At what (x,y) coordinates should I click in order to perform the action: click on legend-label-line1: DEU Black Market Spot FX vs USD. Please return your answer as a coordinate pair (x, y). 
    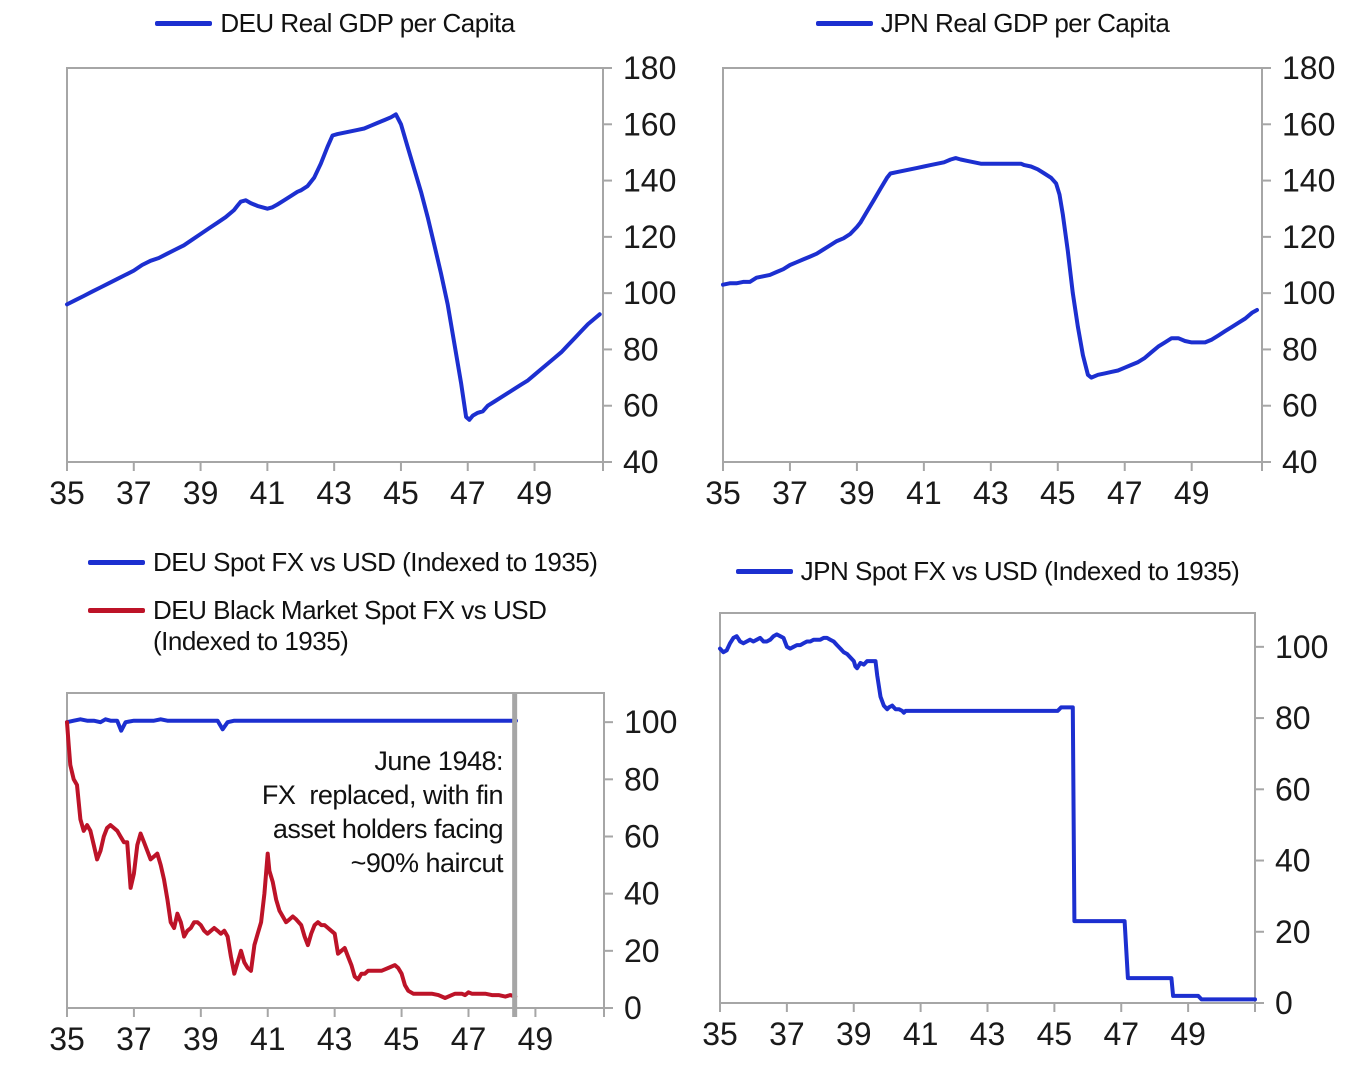
    Looking at the image, I should click on (350, 610).